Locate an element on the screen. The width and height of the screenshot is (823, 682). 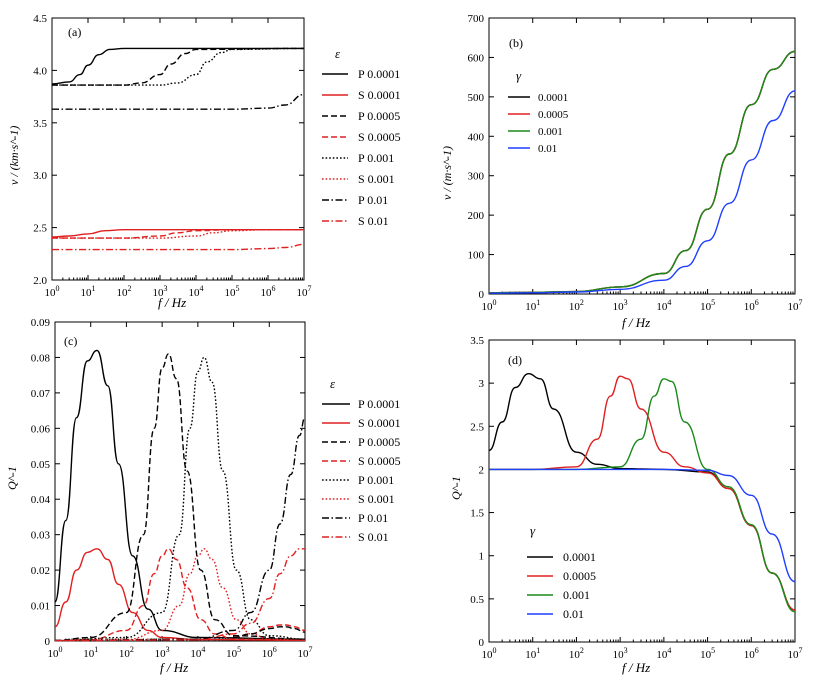
y-tick-label: 600 is located at coordinates (476, 58).